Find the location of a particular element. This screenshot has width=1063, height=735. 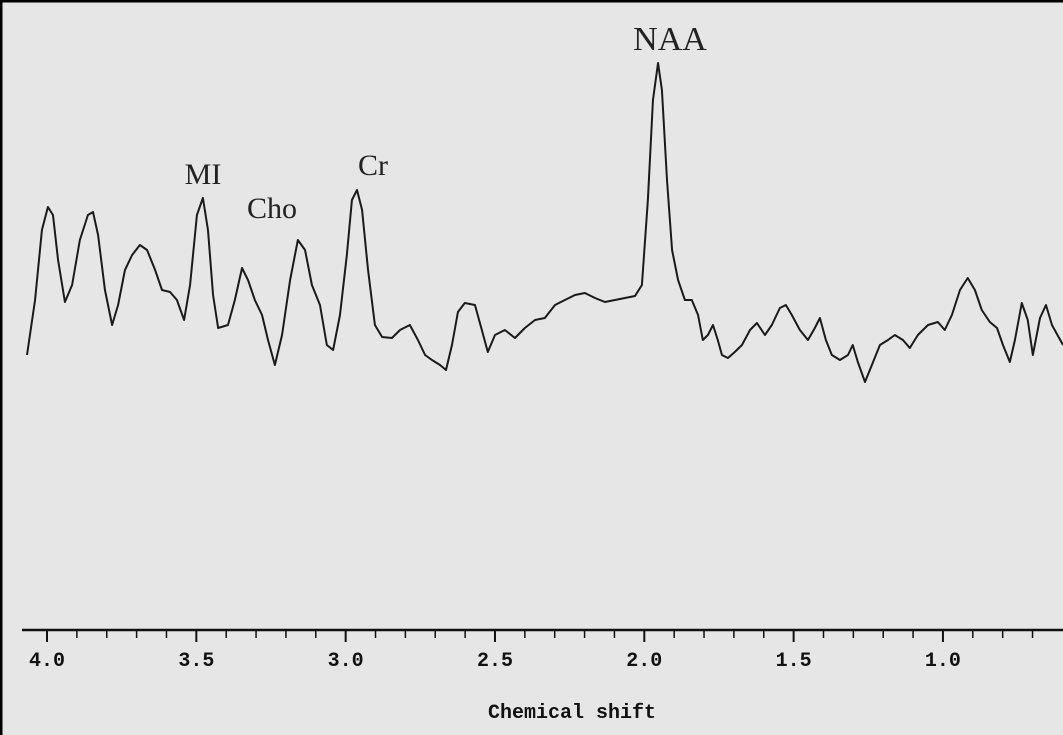

x-axis-label: Chemical shift is located at coordinates (572, 713).